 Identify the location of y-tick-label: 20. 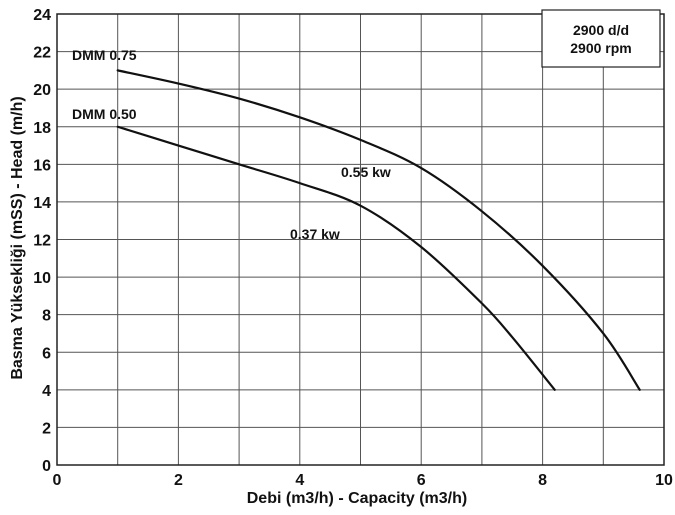
(42, 90).